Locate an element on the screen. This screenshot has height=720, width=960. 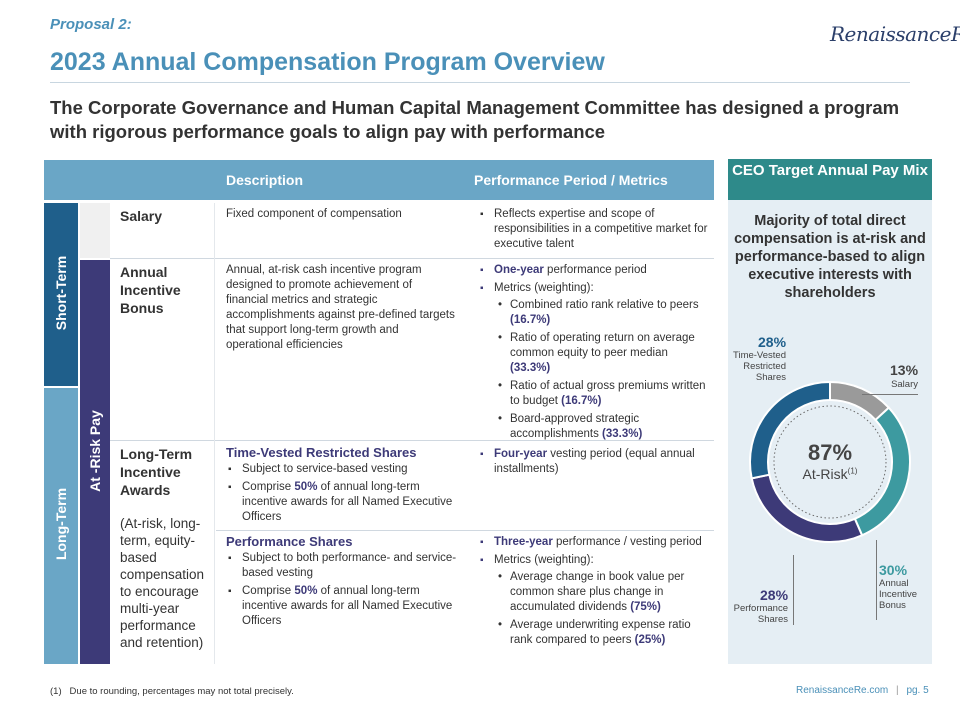
salary-description: Fixed component of compensation is located at coordinates (314, 214).